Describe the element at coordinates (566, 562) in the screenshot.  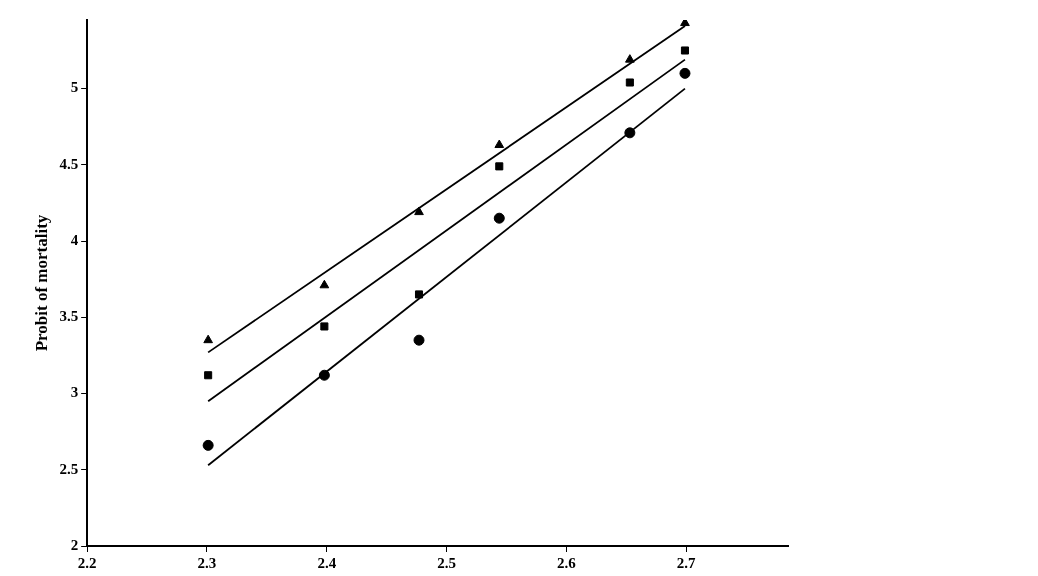
I see `x-tick-label: 2.6` at that location.